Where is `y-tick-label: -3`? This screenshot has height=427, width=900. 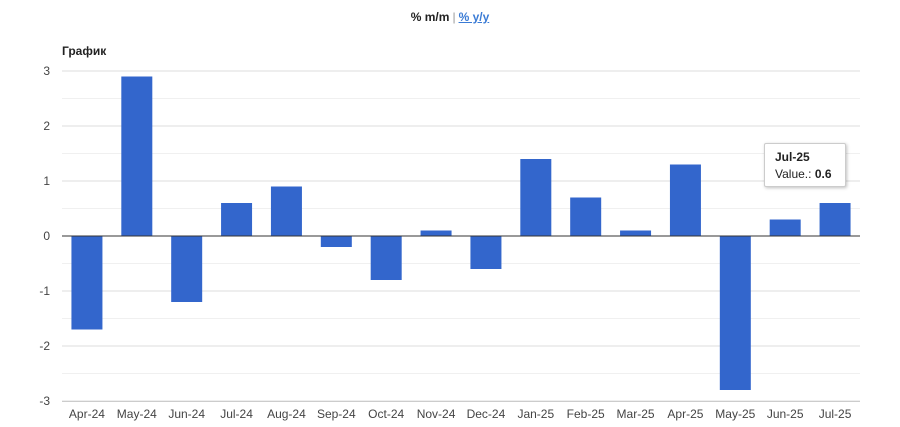
y-tick-label: -3 is located at coordinates (44, 401).